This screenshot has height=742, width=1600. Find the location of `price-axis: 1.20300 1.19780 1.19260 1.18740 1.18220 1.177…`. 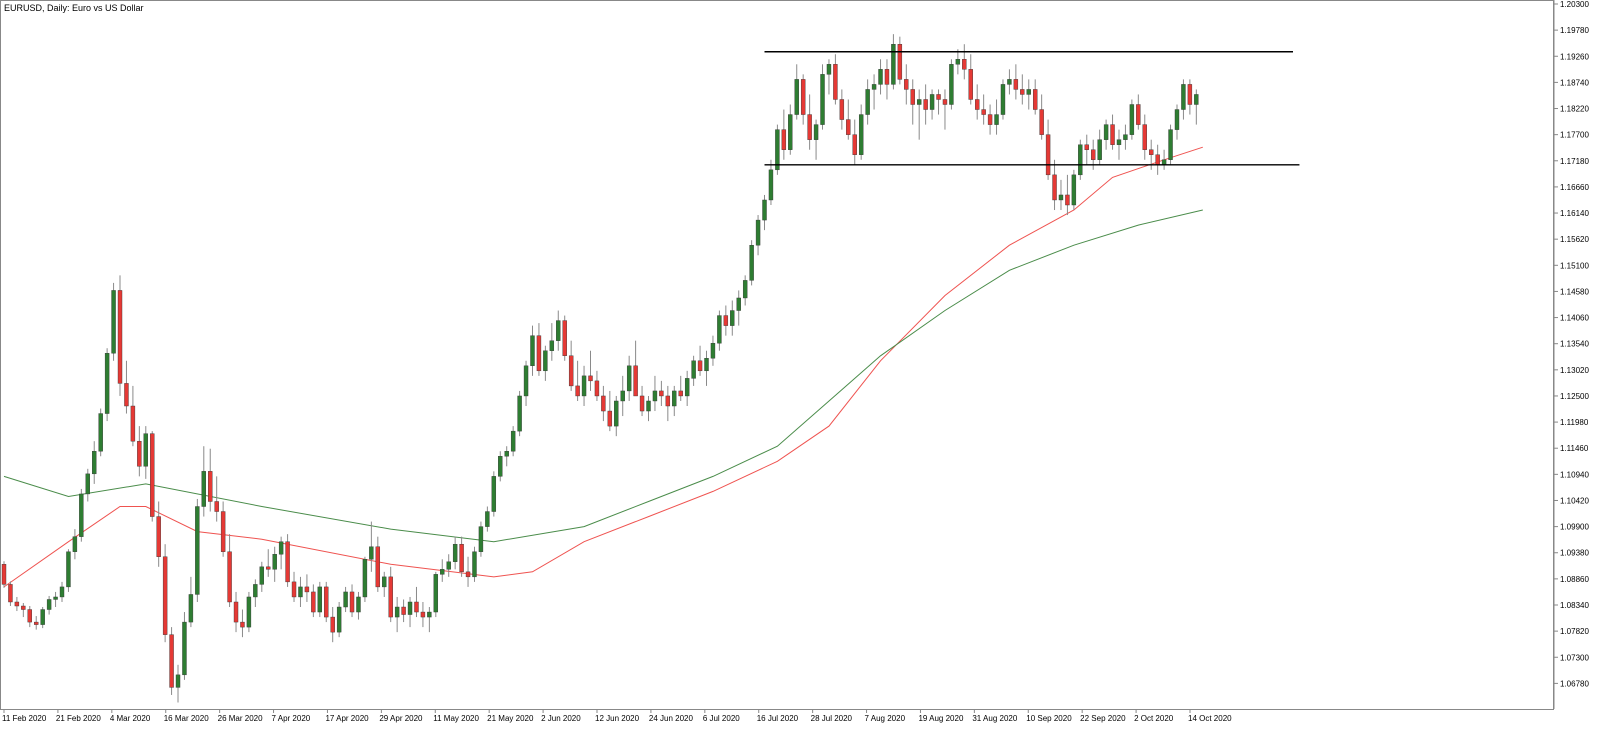

price-axis: 1.20300 1.19780 1.19260 1.18740 1.18220 1.177… is located at coordinates (1571, 344).